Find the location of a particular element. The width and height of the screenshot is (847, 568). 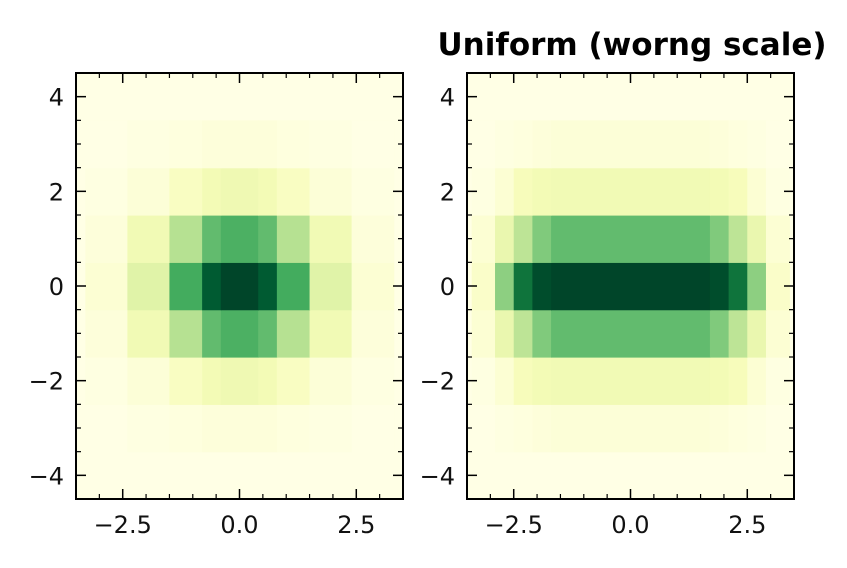

right-y-tick-label: −2 is located at coordinates (437, 382).